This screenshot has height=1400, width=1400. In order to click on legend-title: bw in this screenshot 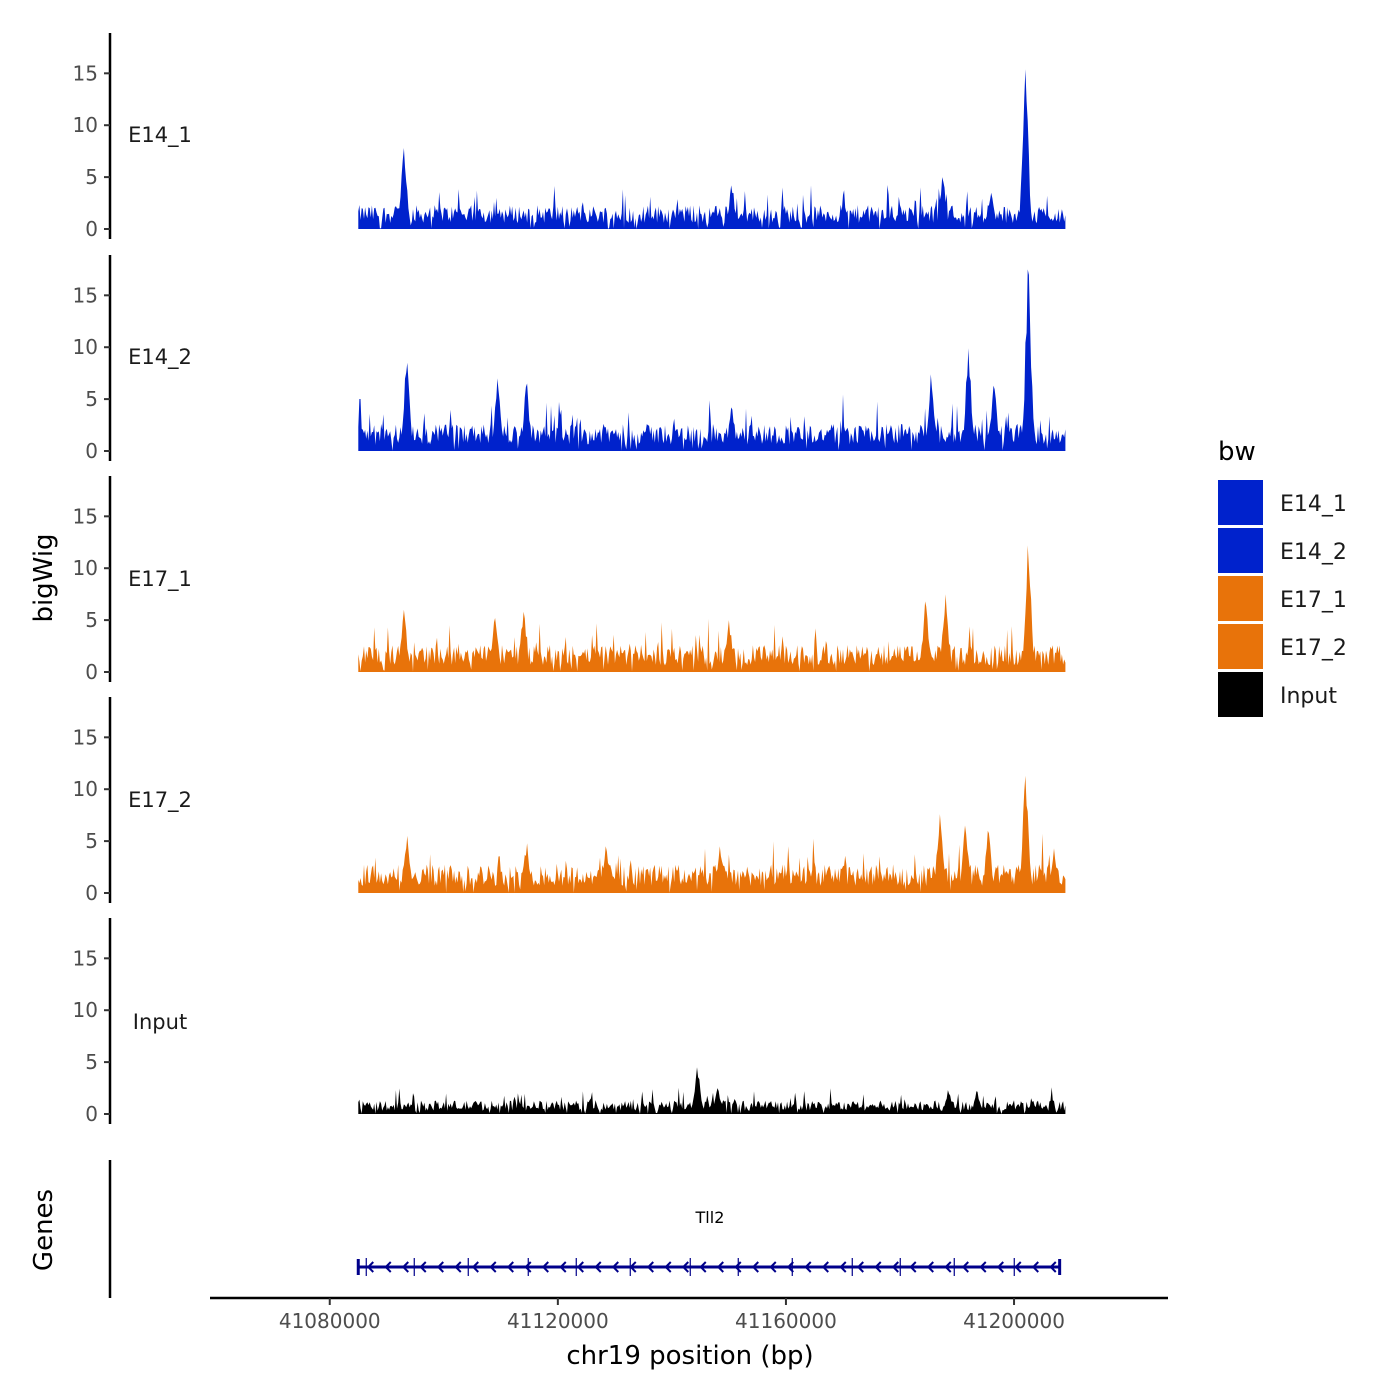, I will do `click(1237, 452)`.